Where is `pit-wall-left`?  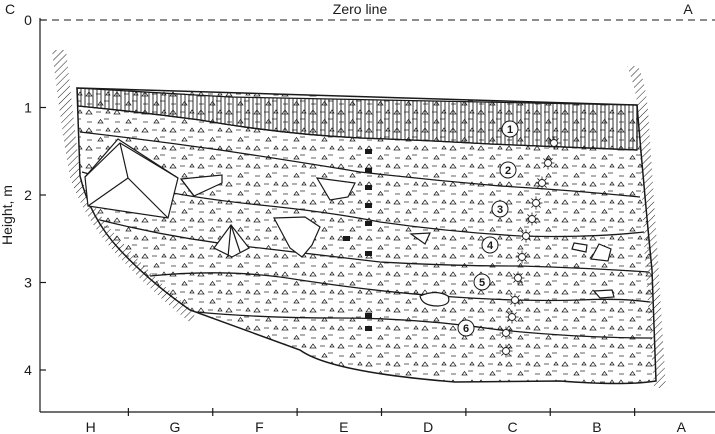
pit-wall-left is located at coordinates (123, 187).